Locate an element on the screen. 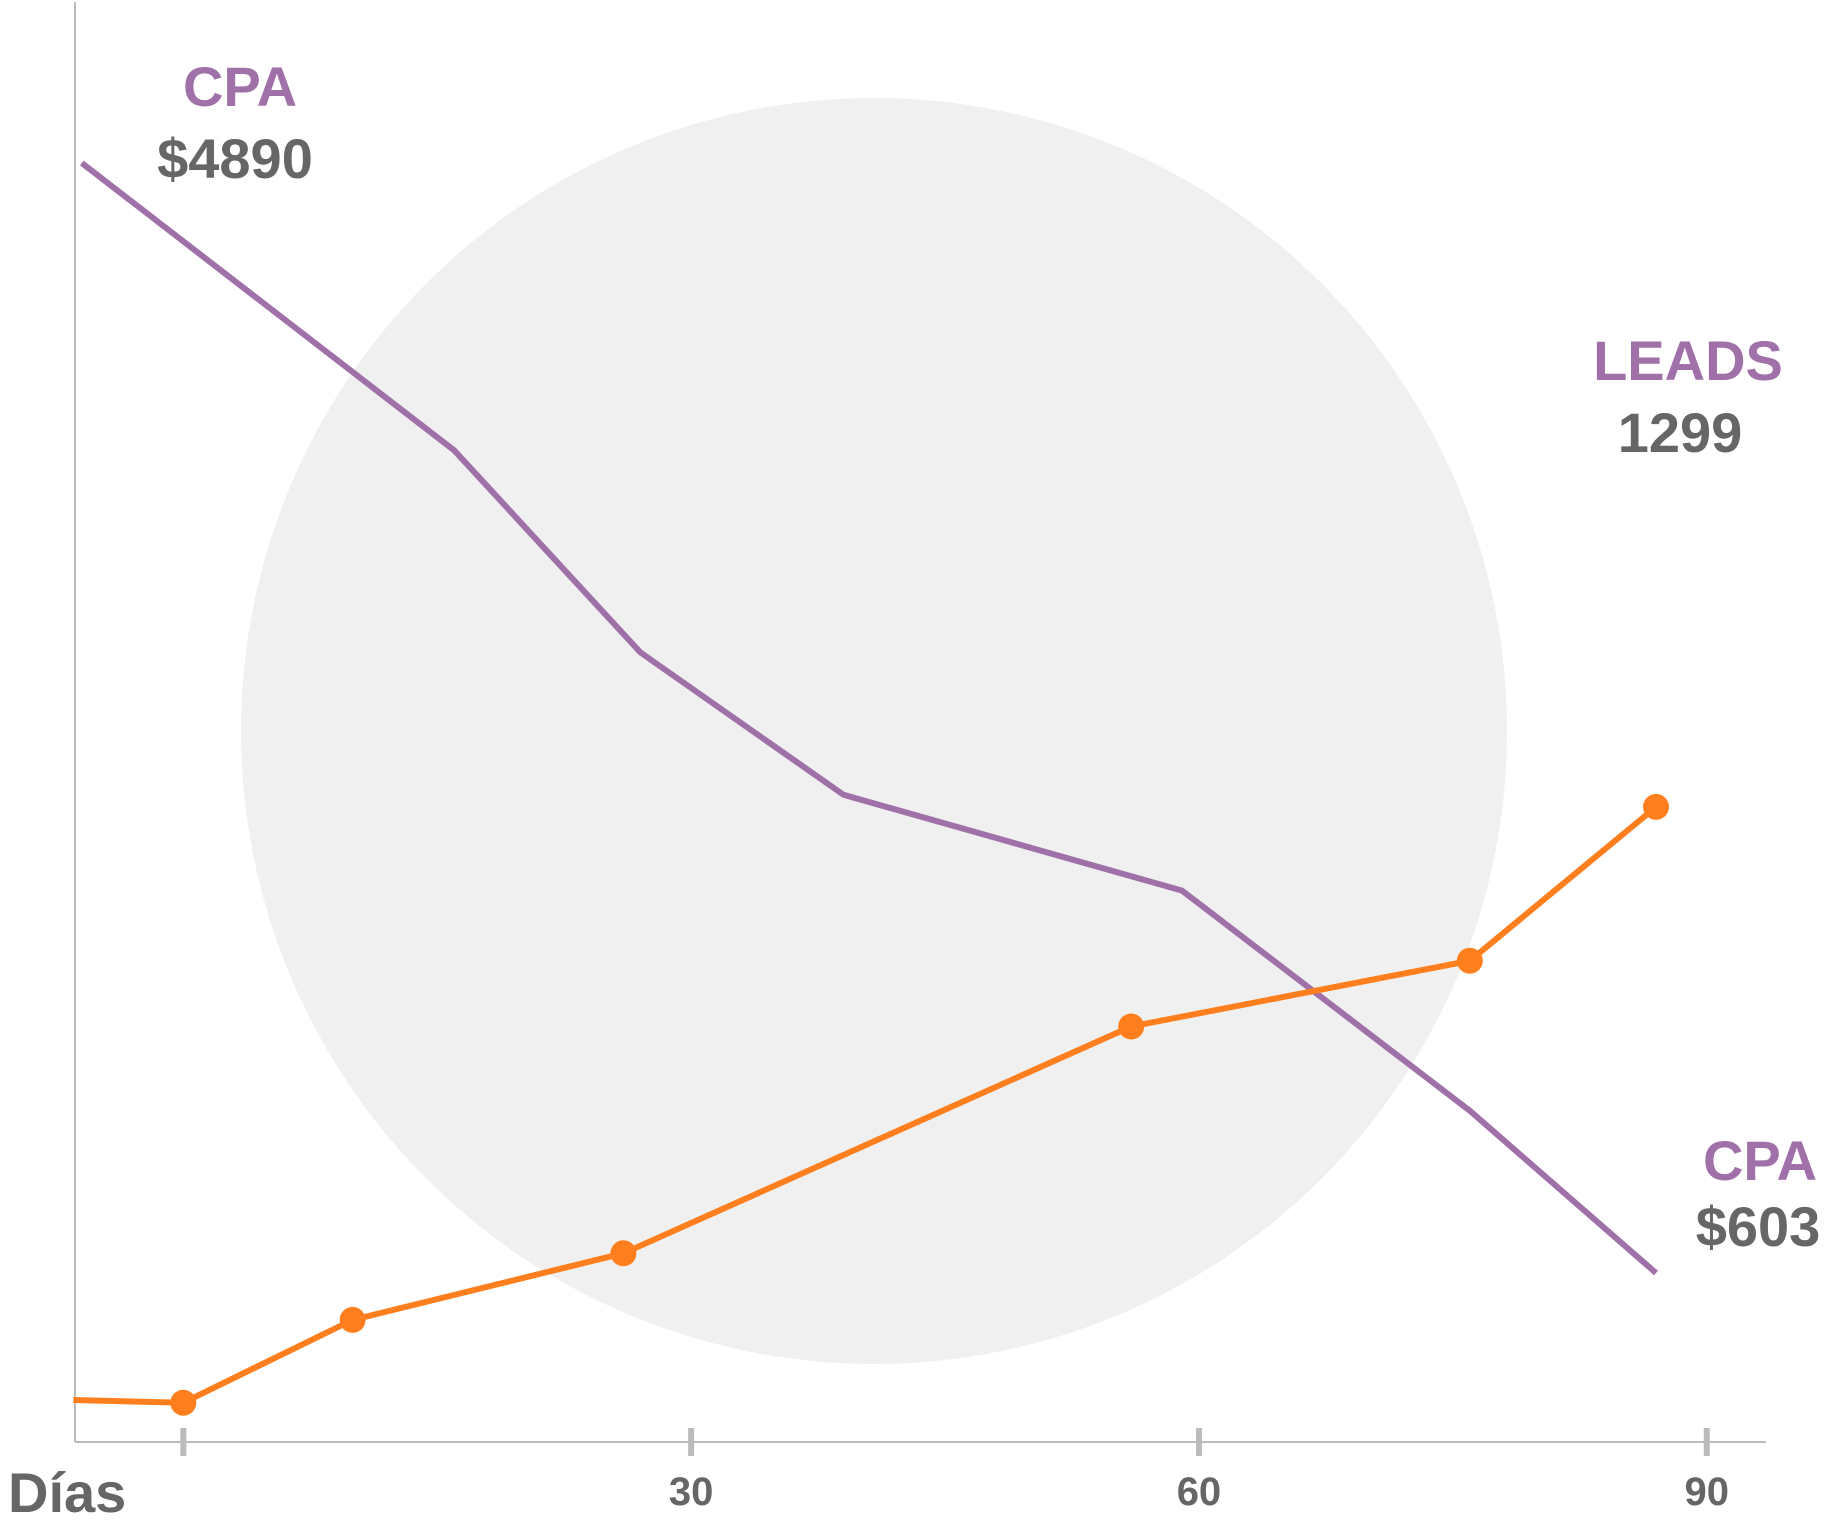 The width and height of the screenshot is (1830, 1524). x-axis-tick-label: 60 is located at coordinates (1199, 1492).